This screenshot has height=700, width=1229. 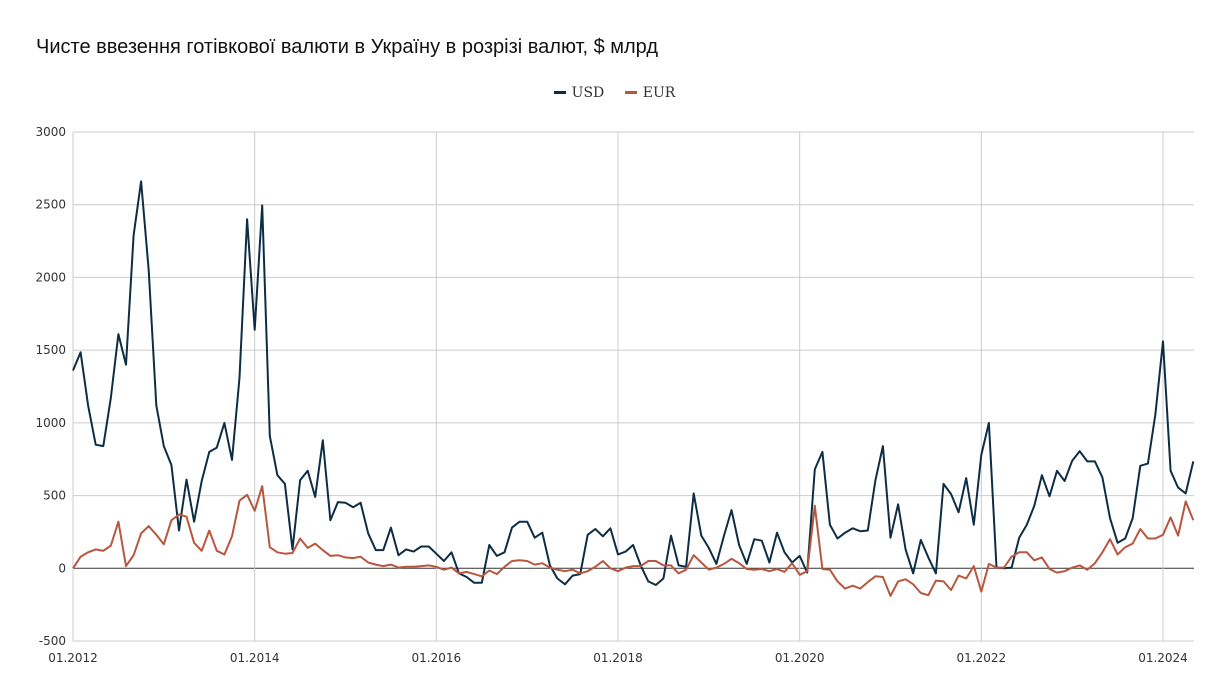 I want to click on legend-item-usd: USD, so click(x=579, y=92).